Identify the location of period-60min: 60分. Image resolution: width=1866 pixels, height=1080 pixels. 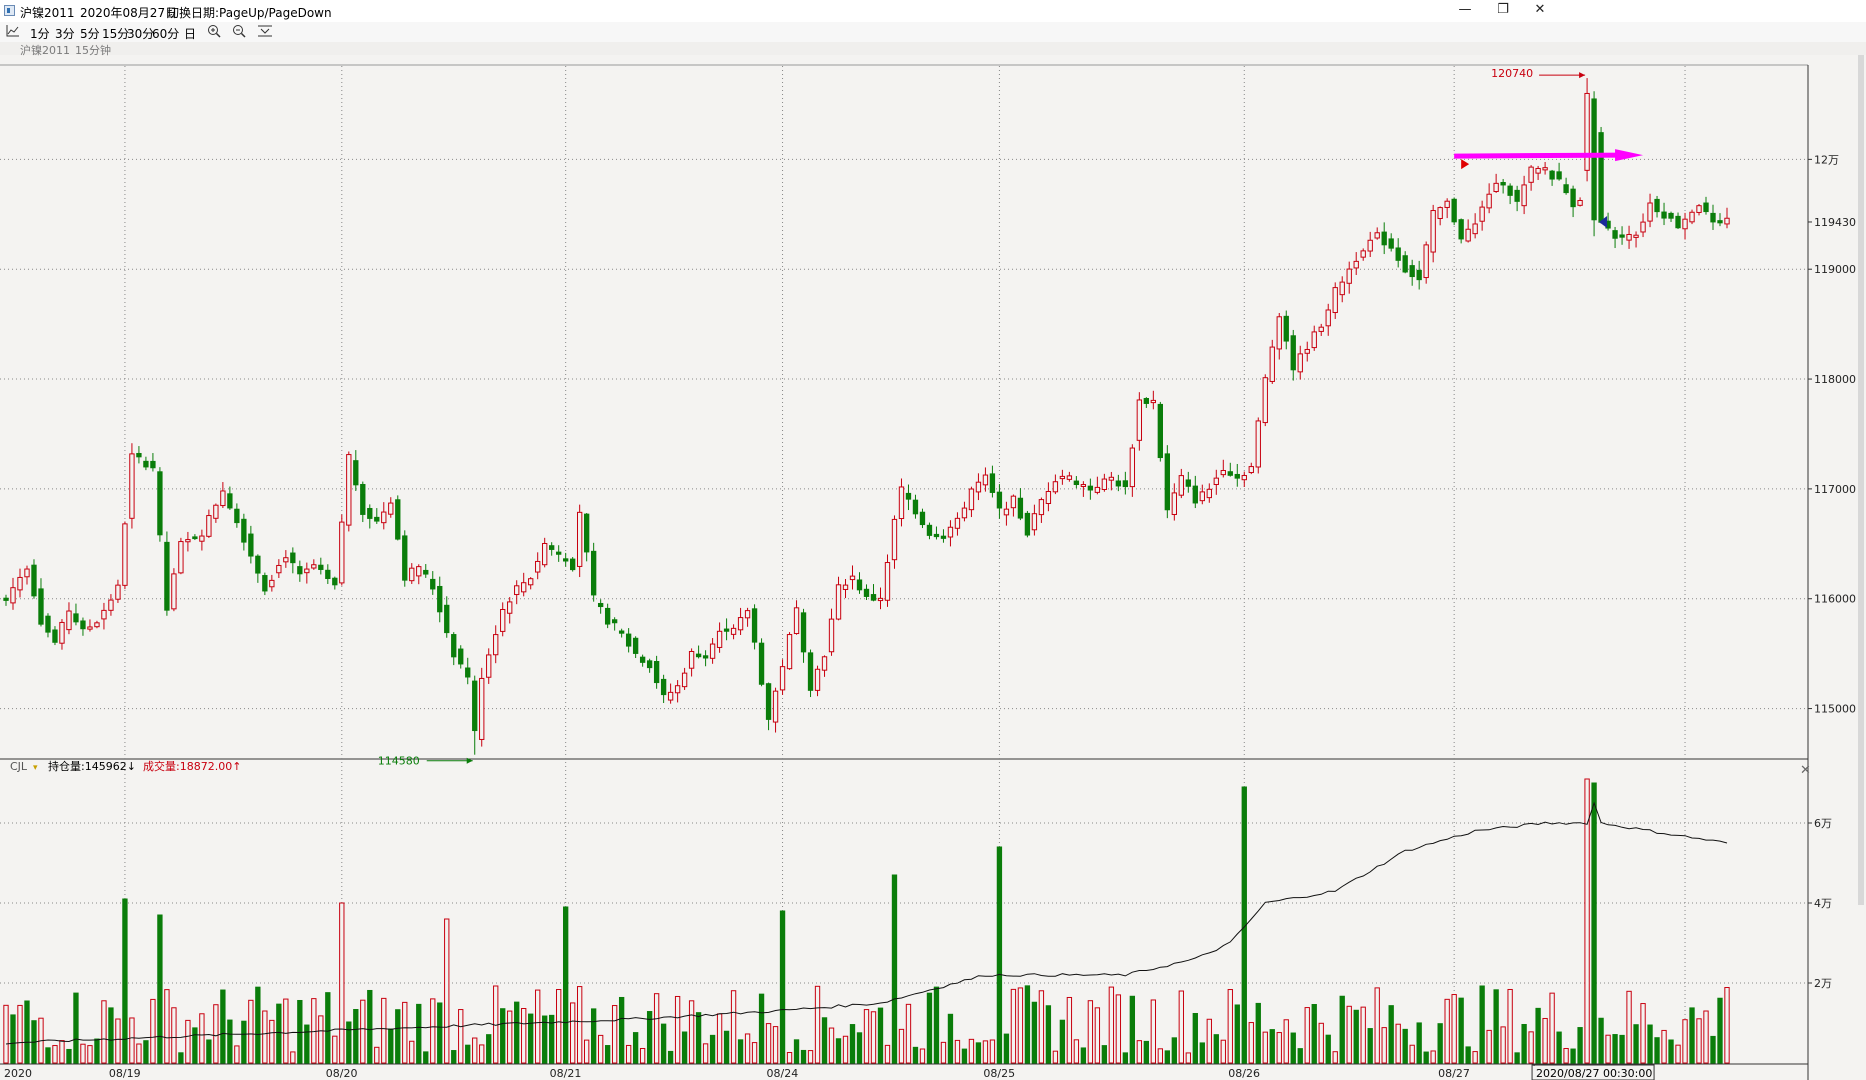
(166, 34).